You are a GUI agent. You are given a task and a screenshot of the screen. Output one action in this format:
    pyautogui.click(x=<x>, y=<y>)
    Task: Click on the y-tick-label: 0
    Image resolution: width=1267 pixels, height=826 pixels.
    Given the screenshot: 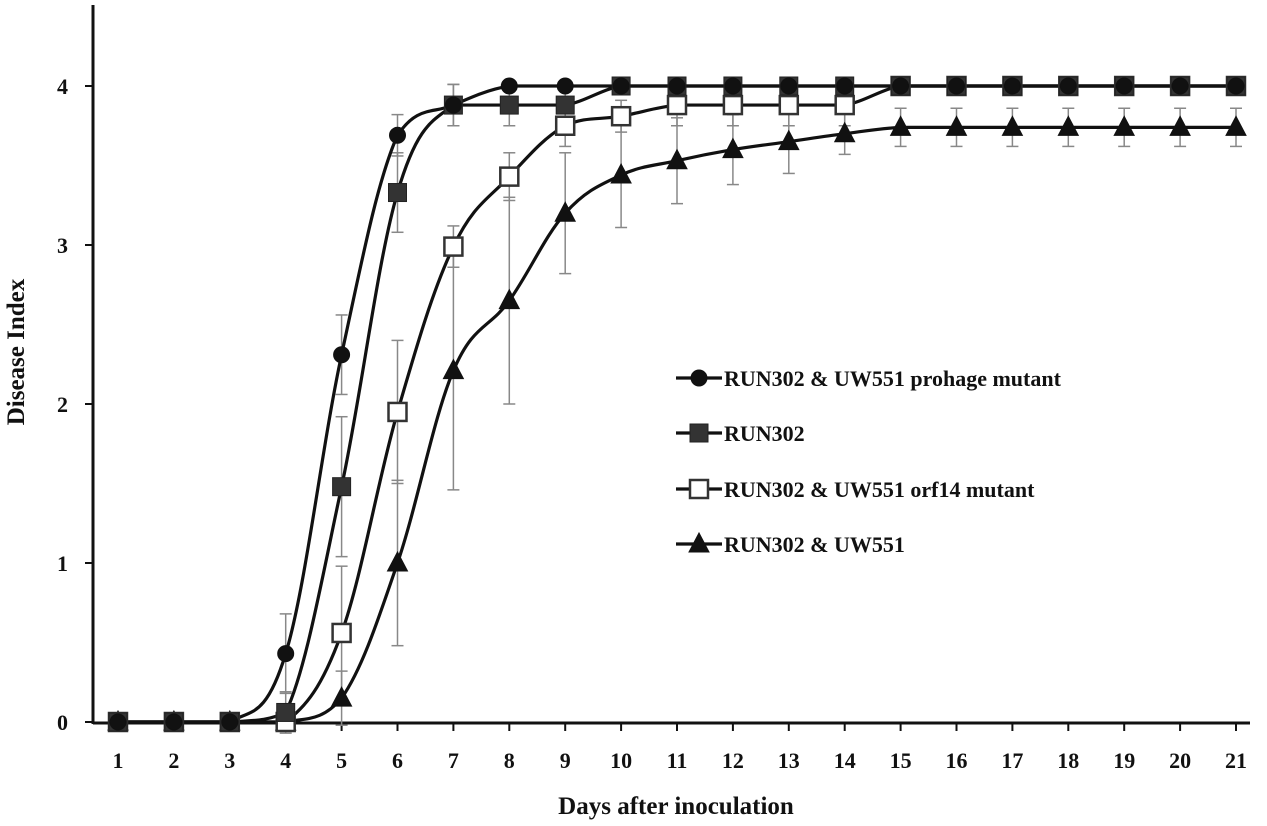 What is the action you would take?
    pyautogui.click(x=62, y=722)
    